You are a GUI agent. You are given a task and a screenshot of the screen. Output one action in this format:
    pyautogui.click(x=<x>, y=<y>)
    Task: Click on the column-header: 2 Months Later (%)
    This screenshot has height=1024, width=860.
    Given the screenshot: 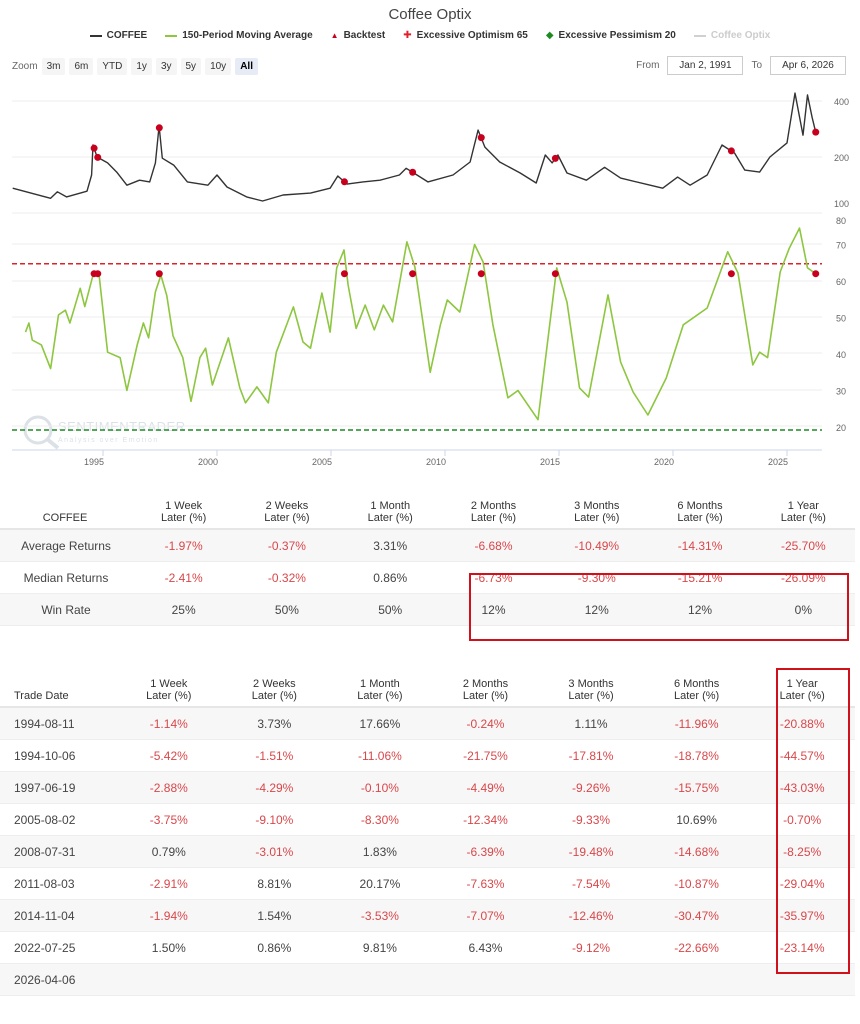 What is the action you would take?
    pyautogui.click(x=493, y=513)
    